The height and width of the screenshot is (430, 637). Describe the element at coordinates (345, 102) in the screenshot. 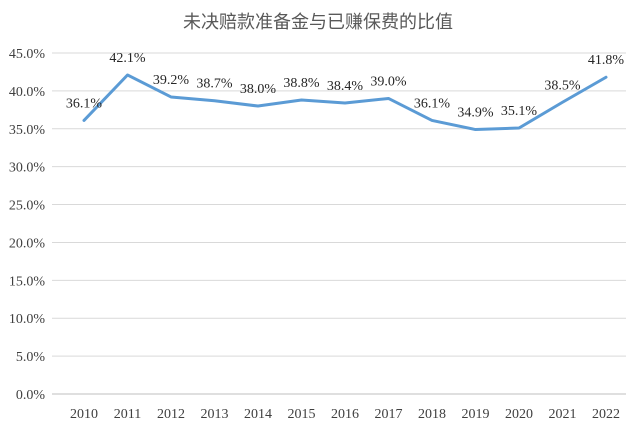

I see `series-line` at that location.